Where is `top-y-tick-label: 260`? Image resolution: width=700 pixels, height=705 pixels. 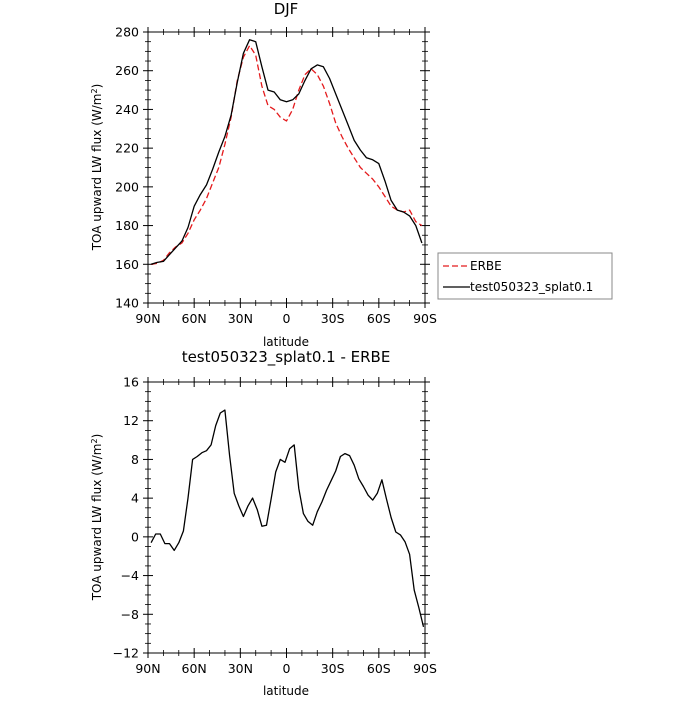
top-y-tick-label: 260 is located at coordinates (127, 70).